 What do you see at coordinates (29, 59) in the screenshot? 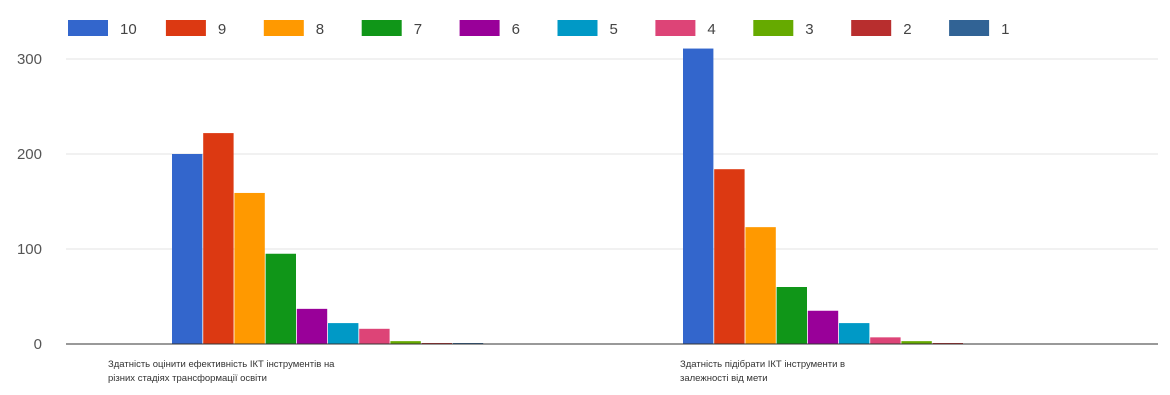
I see `y-tick-label: 300` at bounding box center [29, 59].